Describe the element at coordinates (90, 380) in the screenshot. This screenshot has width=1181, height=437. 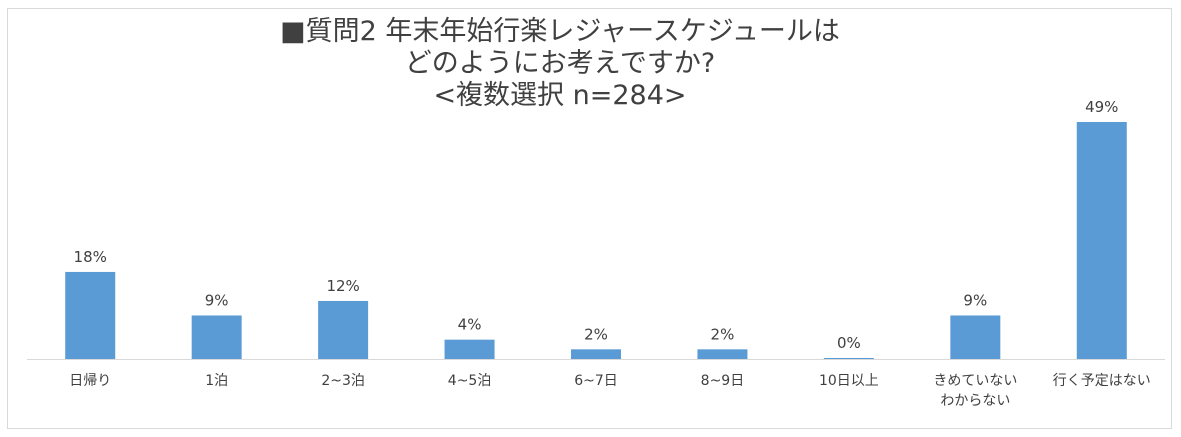
I see `category-label-0: 日帰り` at that location.